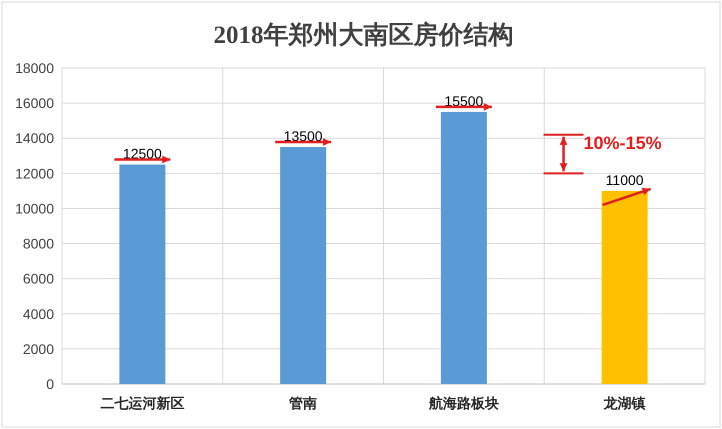 This screenshot has height=429, width=722. Describe the element at coordinates (464, 100) in the screenshot. I see `data-label: 15500` at that location.